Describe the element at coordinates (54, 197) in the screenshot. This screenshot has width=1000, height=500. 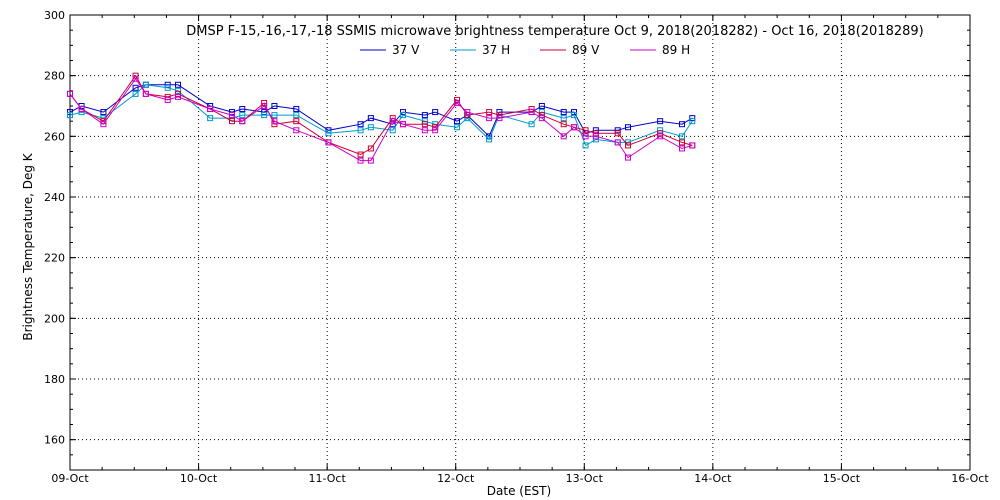
I see `y-tick-label: 240` at that location.